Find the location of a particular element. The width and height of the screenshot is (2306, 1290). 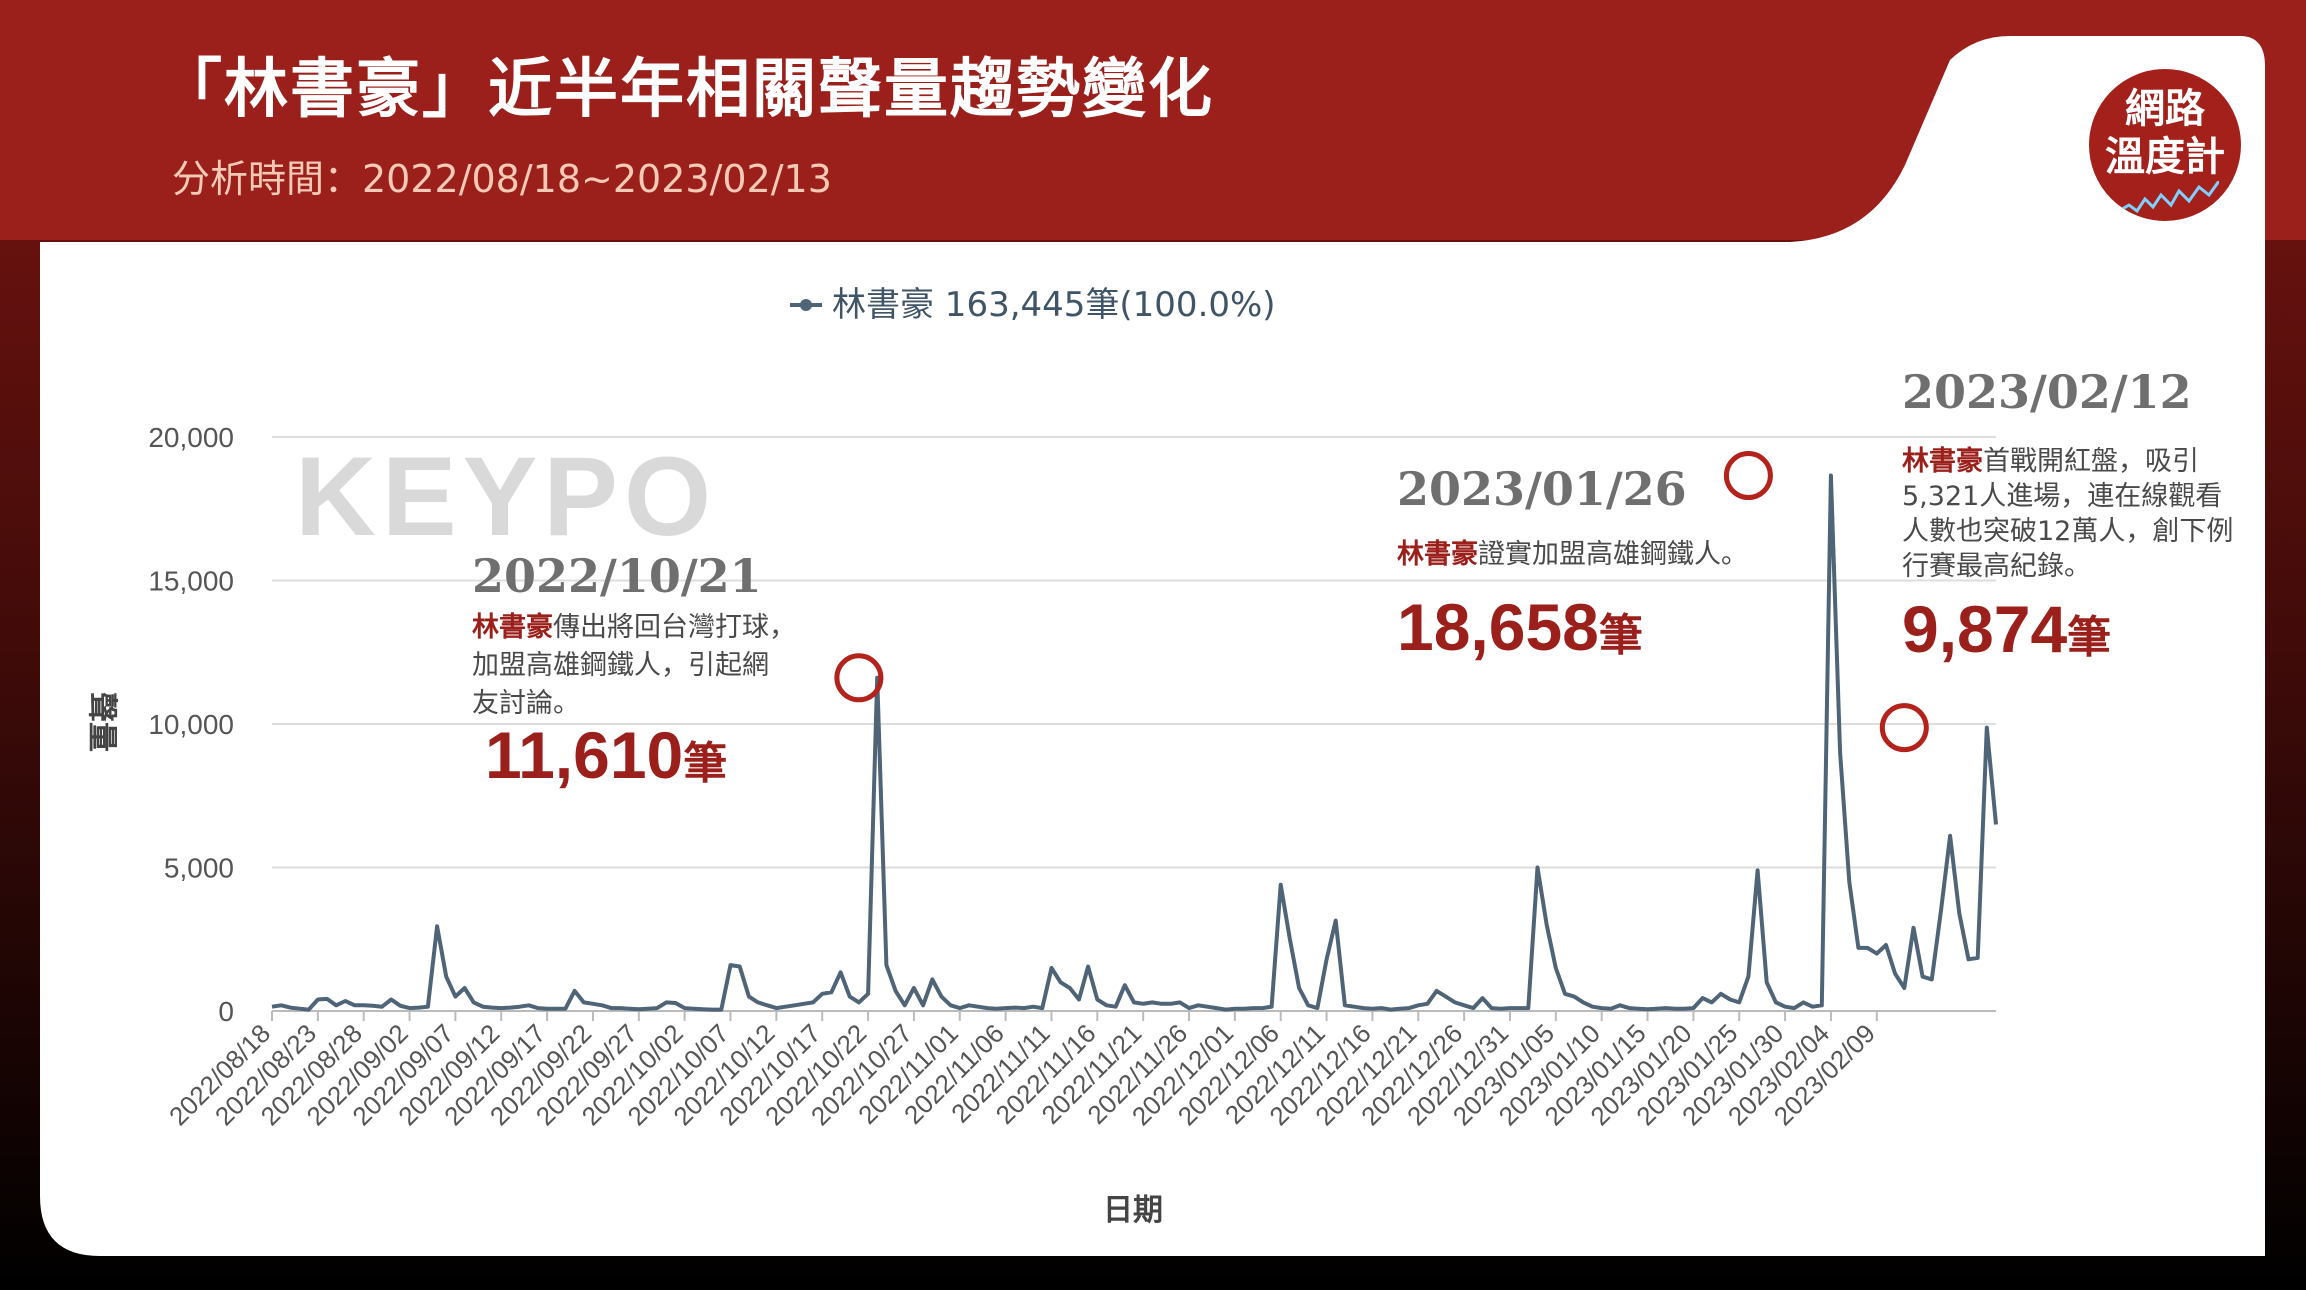

annotation-text-line: 行賽最高紀錄。 is located at coordinates (1996, 566).